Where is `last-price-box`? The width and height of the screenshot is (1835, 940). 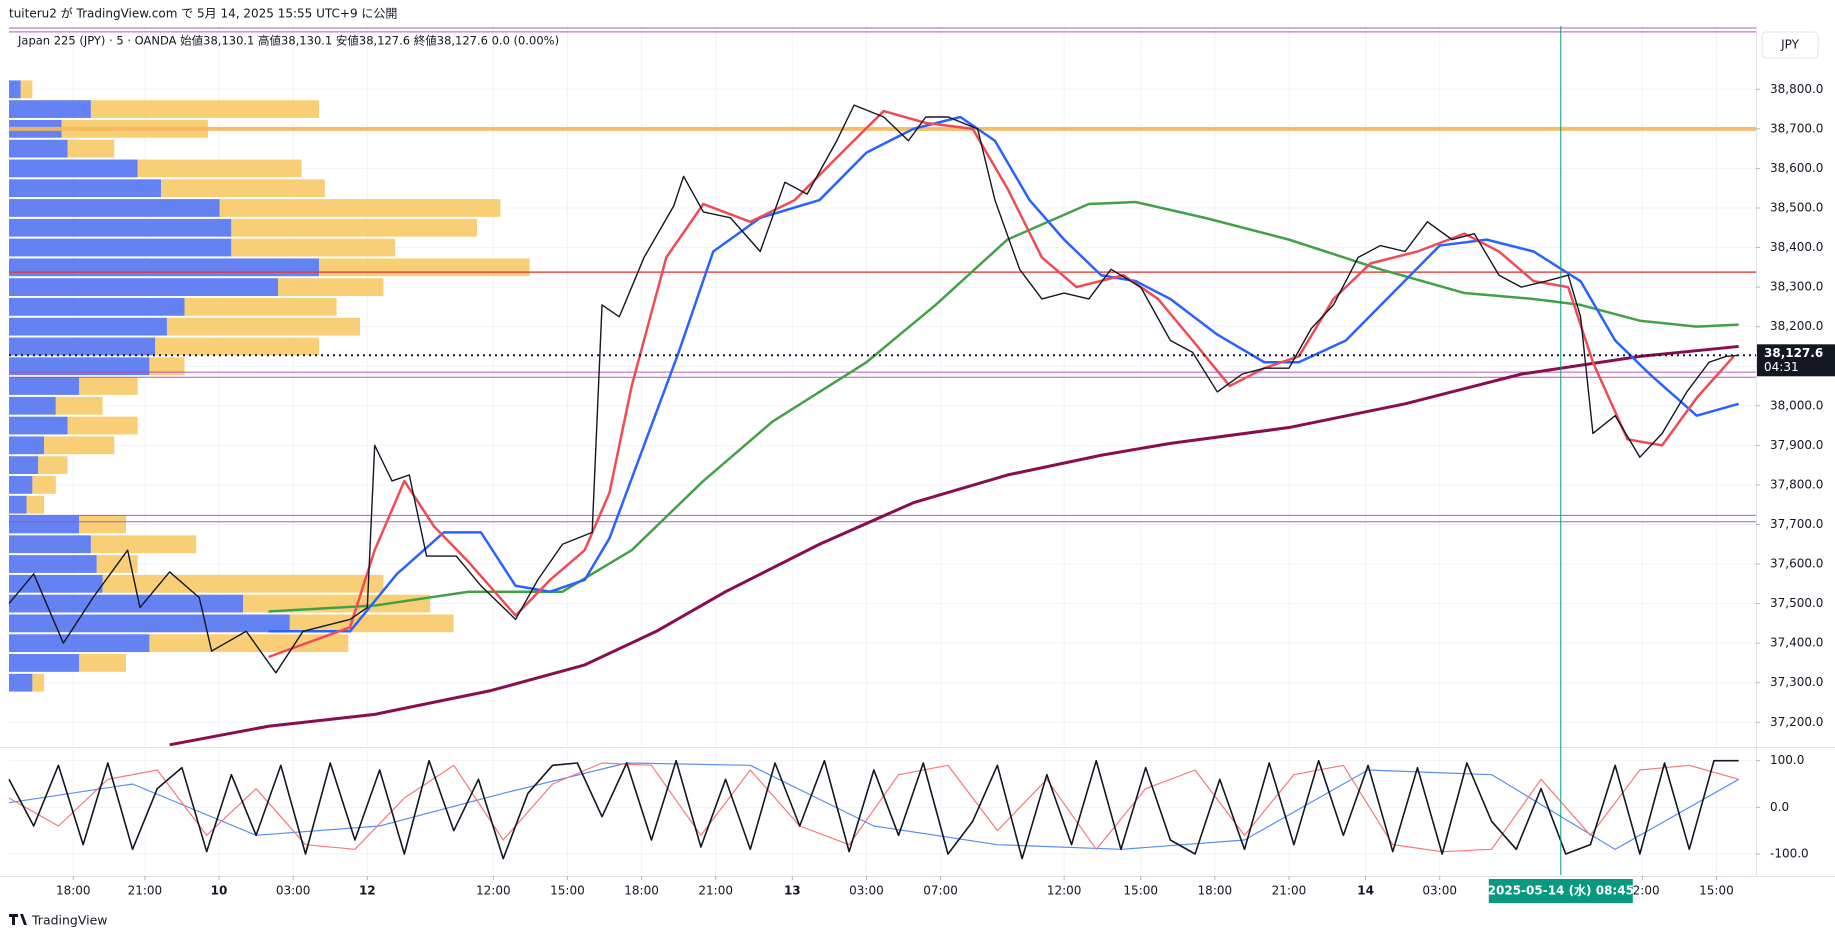
last-price-box is located at coordinates (1796, 360).